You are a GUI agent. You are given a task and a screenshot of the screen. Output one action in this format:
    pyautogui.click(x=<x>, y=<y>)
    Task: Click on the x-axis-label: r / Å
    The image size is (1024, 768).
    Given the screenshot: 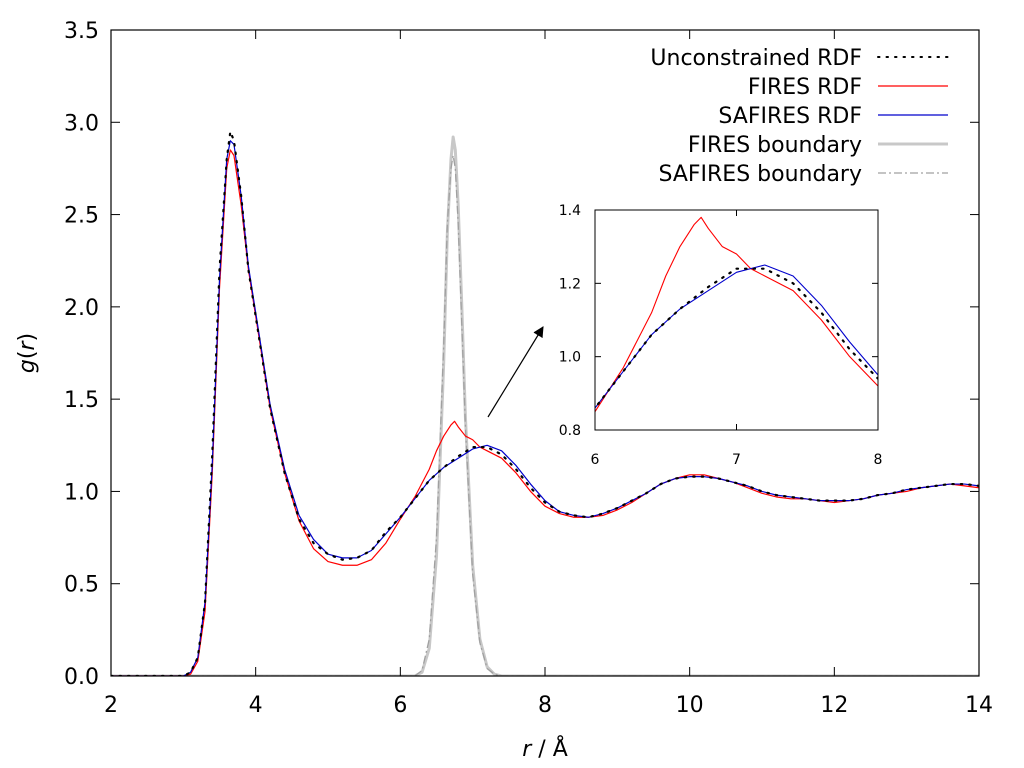 What is the action you would take?
    pyautogui.click(x=545, y=748)
    